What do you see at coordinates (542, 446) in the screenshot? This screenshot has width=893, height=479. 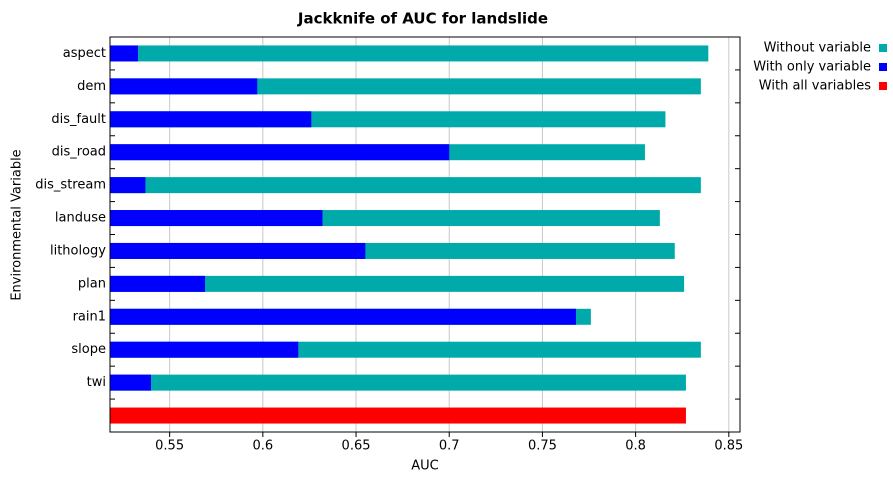 I see `x-tick-label: 0.75` at bounding box center [542, 446].